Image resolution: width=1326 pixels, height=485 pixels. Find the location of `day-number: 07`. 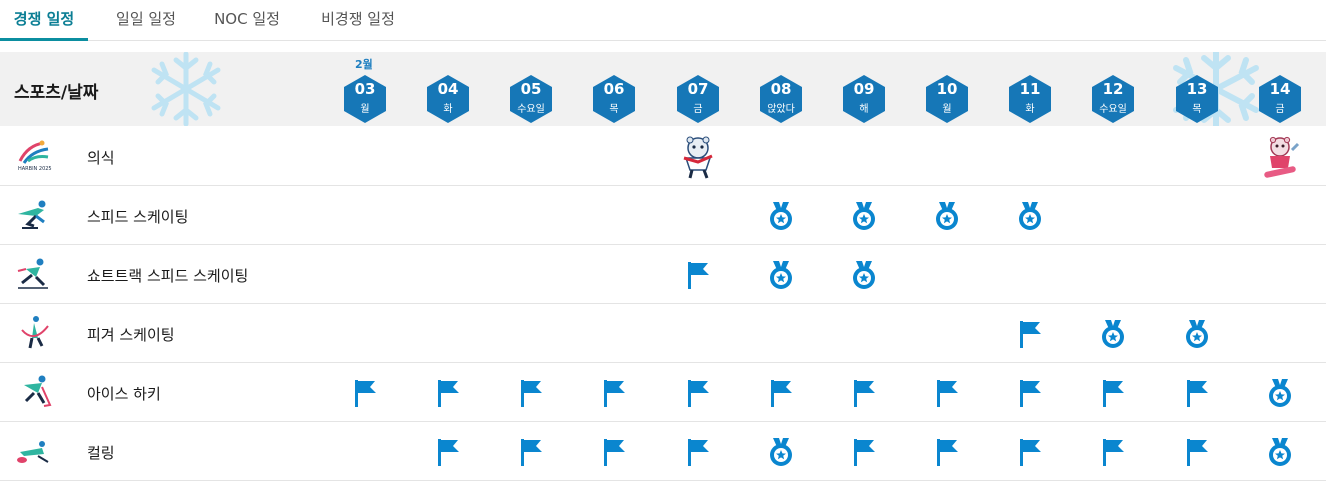

day-number: 07 is located at coordinates (698, 89).